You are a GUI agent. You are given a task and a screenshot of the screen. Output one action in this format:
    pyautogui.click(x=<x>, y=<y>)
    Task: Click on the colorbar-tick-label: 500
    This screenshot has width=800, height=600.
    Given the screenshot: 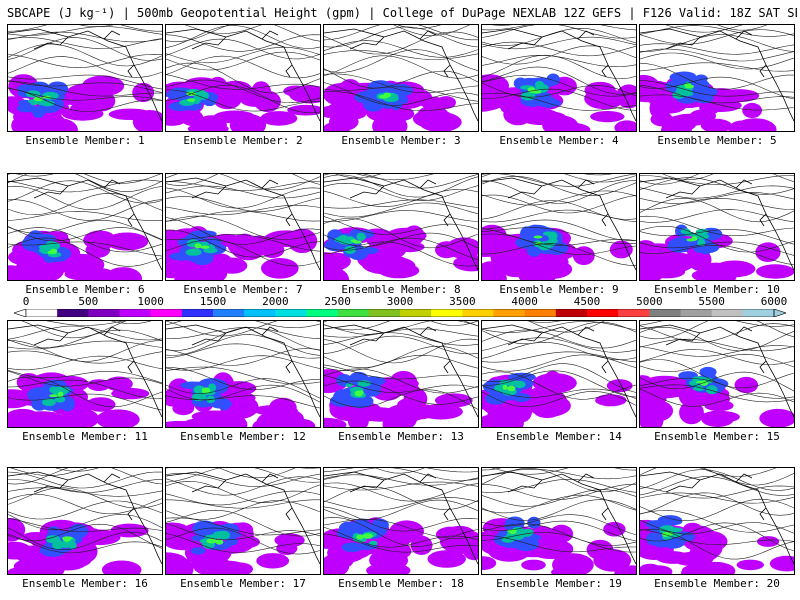 What is the action you would take?
    pyautogui.click(x=88, y=301)
    